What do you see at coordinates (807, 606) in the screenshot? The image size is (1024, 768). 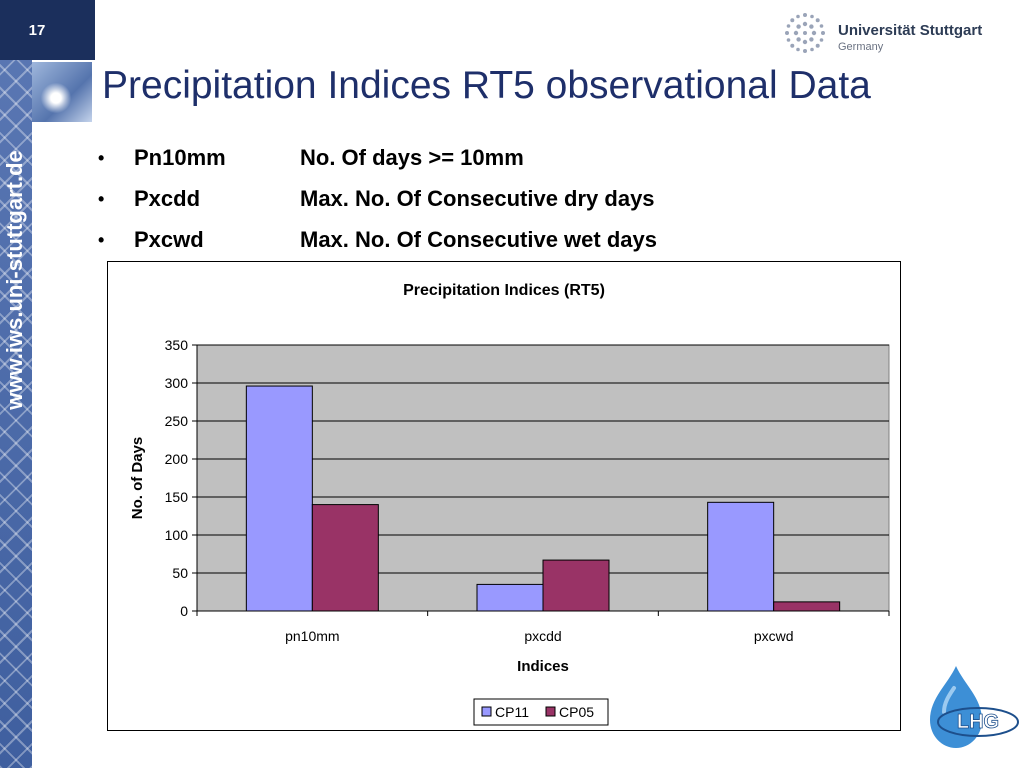 I see `bar-cp05-pxcwd` at bounding box center [807, 606].